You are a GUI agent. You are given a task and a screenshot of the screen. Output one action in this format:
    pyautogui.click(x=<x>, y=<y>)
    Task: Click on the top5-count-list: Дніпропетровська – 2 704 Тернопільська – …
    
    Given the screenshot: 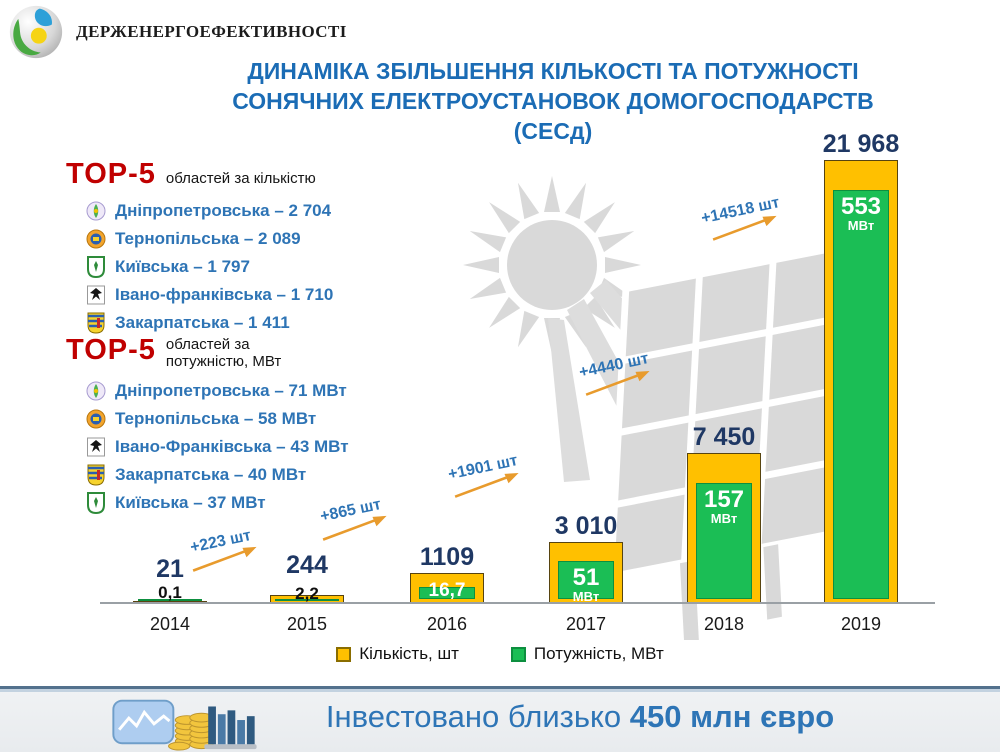 What is the action you would take?
    pyautogui.click(x=199, y=267)
    